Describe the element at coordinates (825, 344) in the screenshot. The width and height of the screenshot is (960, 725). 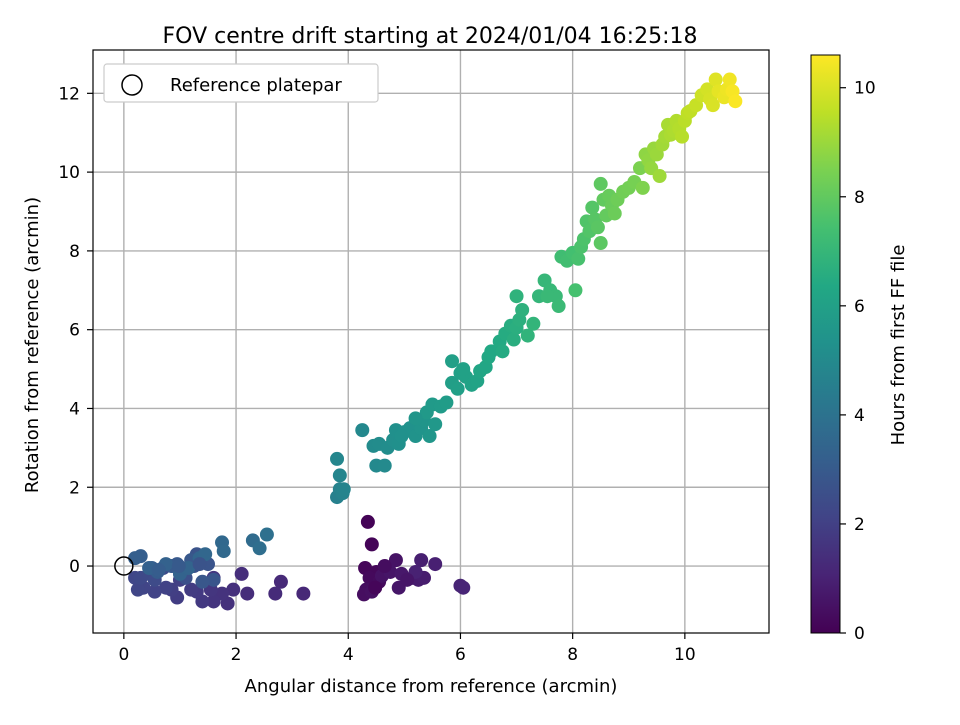
I see `colorbar` at that location.